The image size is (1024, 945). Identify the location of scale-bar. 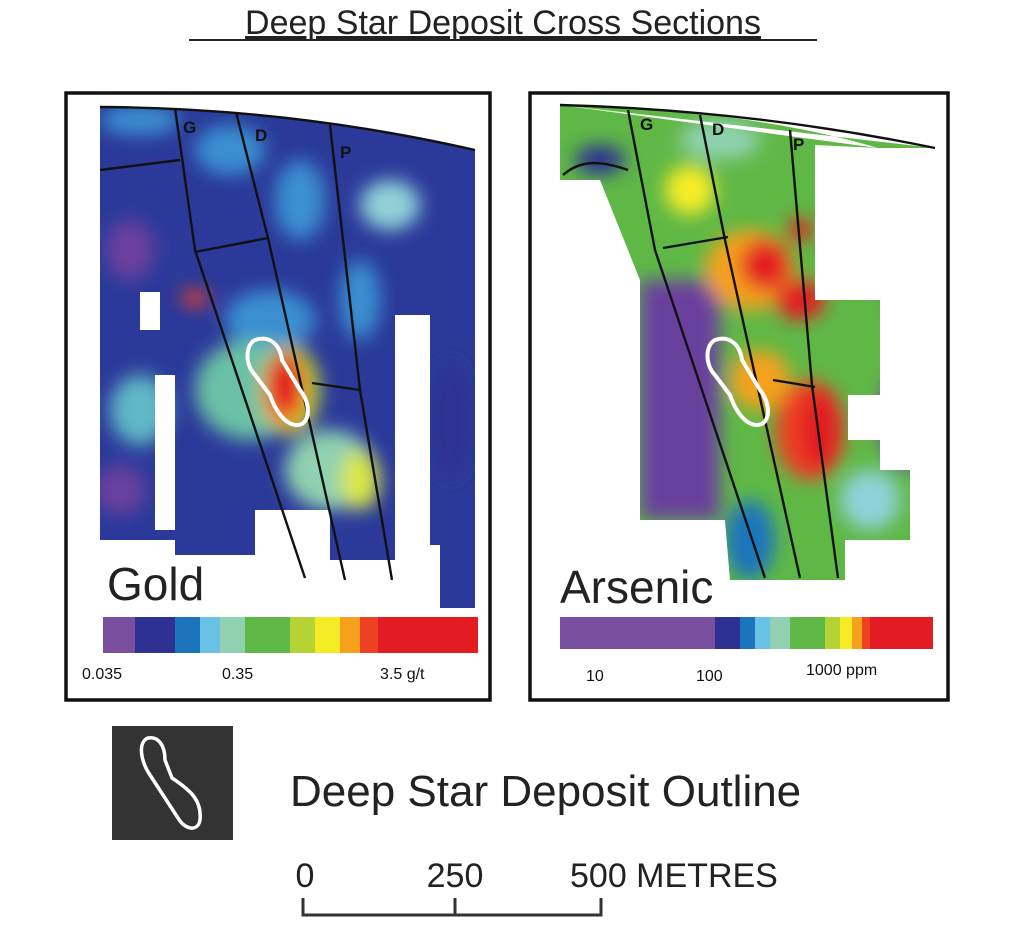
(452, 907).